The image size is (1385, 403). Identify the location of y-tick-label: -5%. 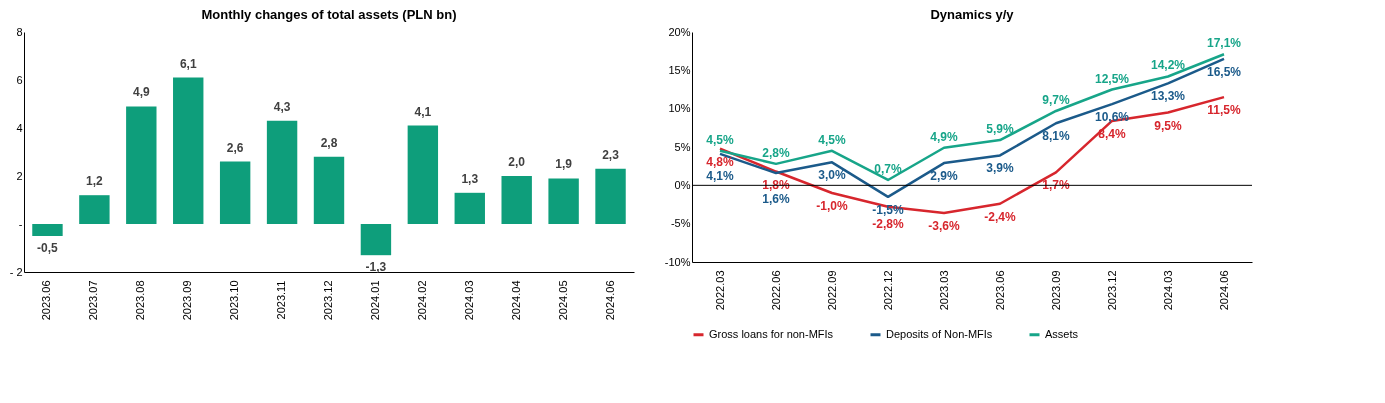
(680, 223).